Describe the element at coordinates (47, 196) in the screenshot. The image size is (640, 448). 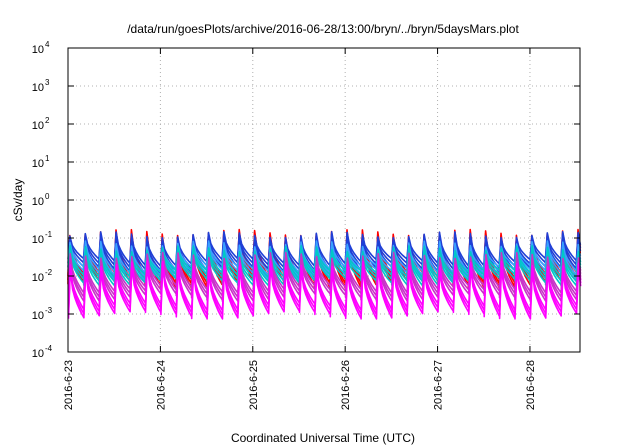
I see `y-tick-exponent: 0` at that location.